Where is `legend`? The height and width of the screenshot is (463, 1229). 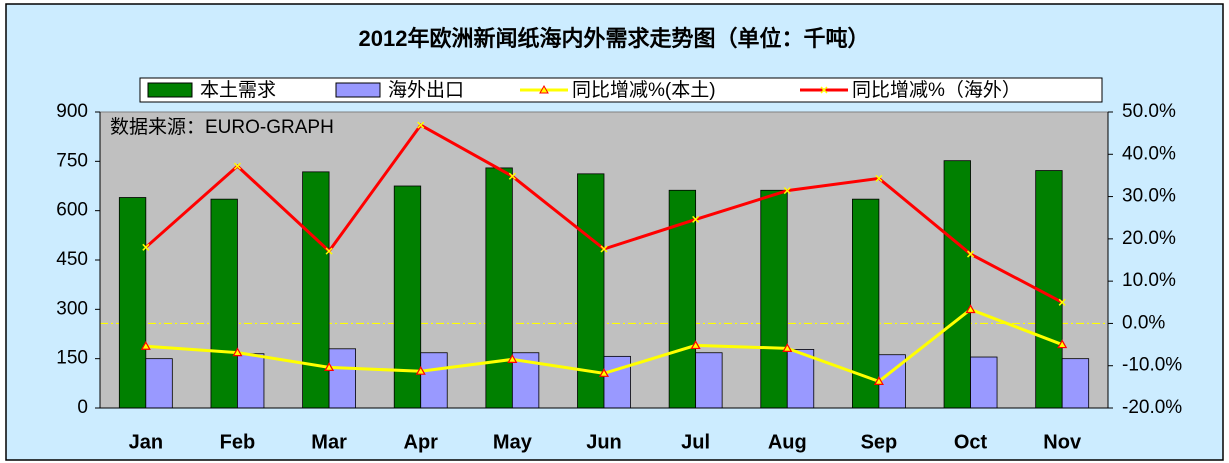
legend is located at coordinates (621, 90).